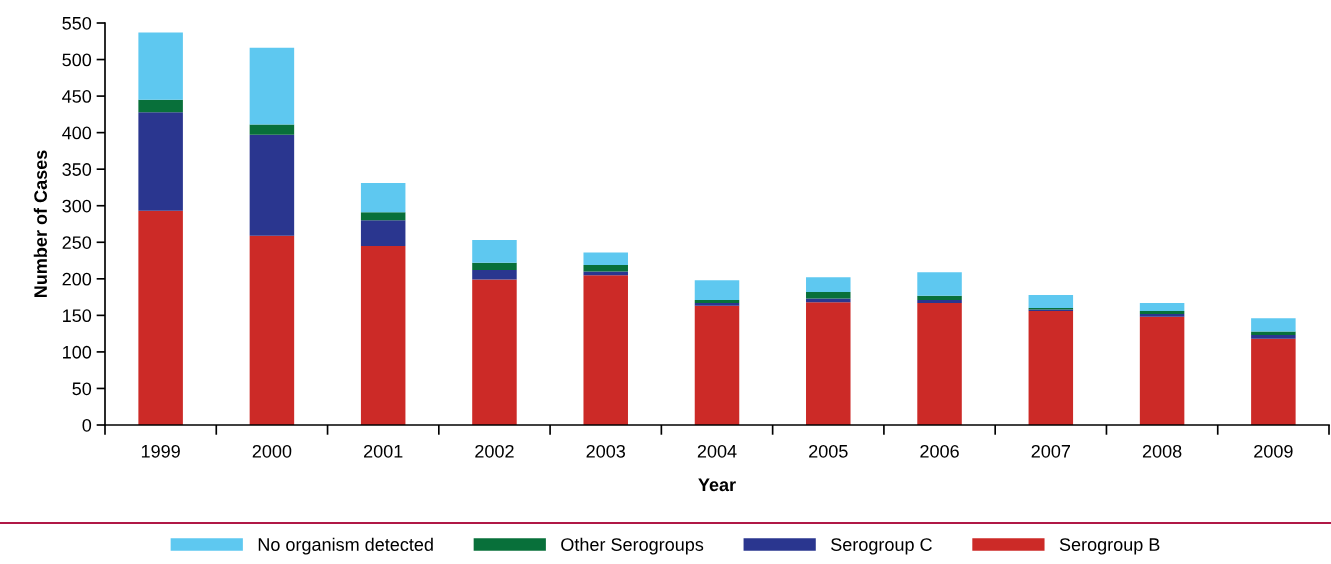 Image resolution: width=1331 pixels, height=564 pixels. What do you see at coordinates (717, 451) in the screenshot?
I see `x-tick-label: 2004` at bounding box center [717, 451].